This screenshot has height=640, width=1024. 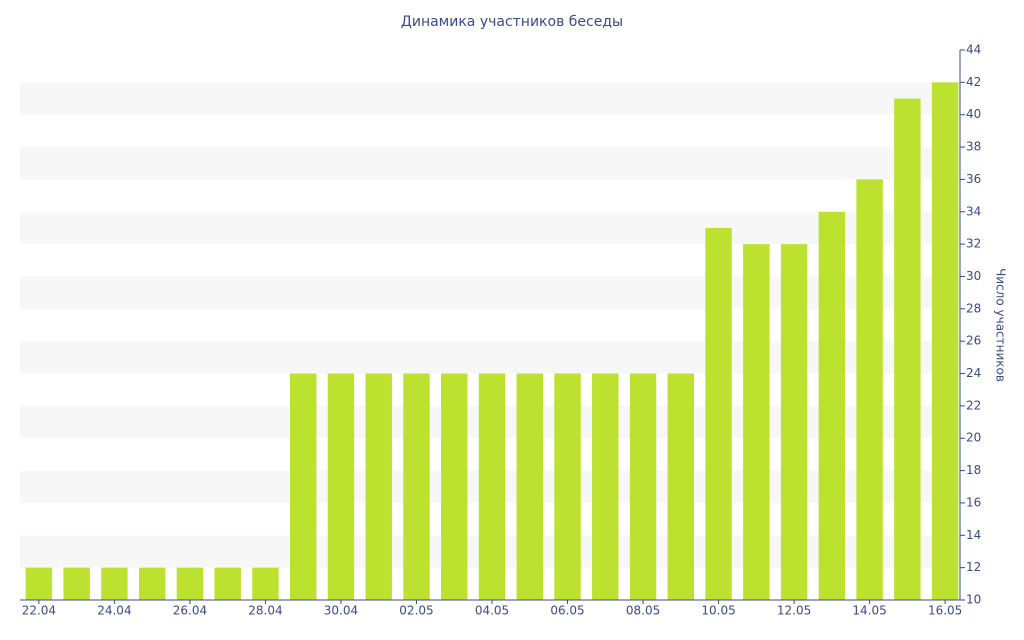 What do you see at coordinates (1001, 325) in the screenshot?
I see `y-axis-label: Число участников` at bounding box center [1001, 325].